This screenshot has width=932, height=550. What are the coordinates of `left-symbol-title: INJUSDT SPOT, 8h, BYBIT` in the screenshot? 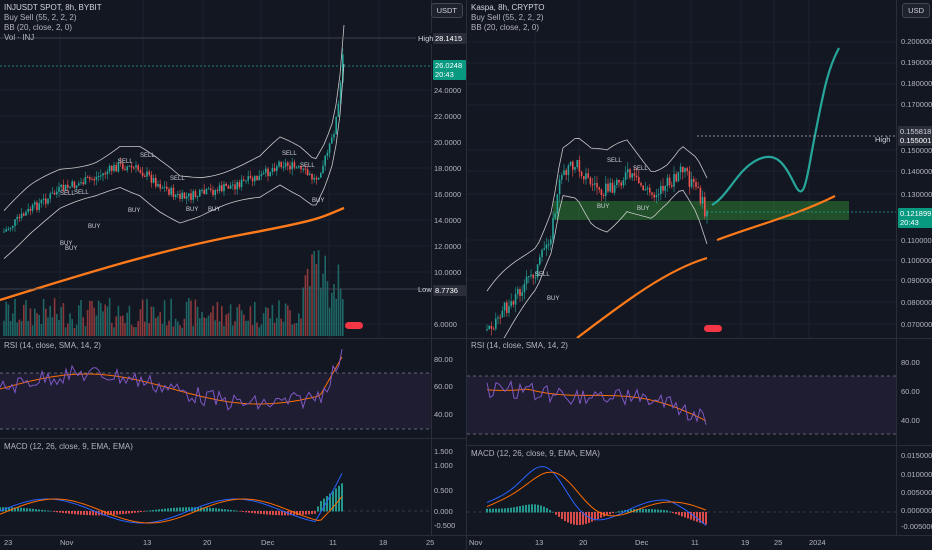 It's located at (53, 7).